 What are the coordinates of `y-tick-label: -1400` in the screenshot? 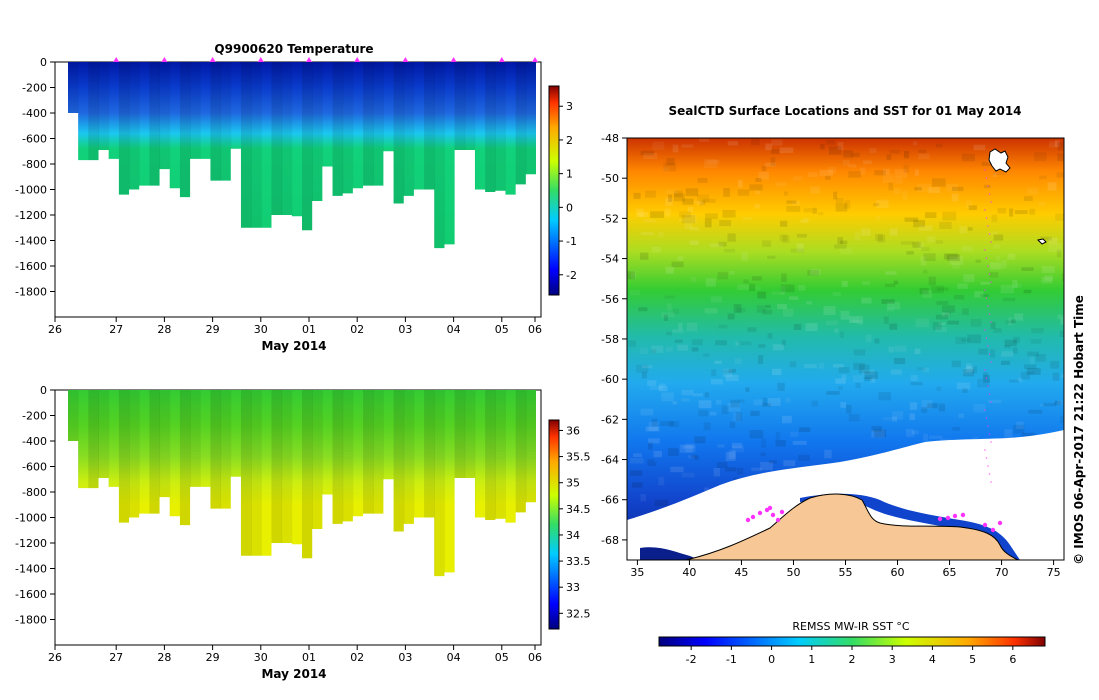 It's located at (31, 569).